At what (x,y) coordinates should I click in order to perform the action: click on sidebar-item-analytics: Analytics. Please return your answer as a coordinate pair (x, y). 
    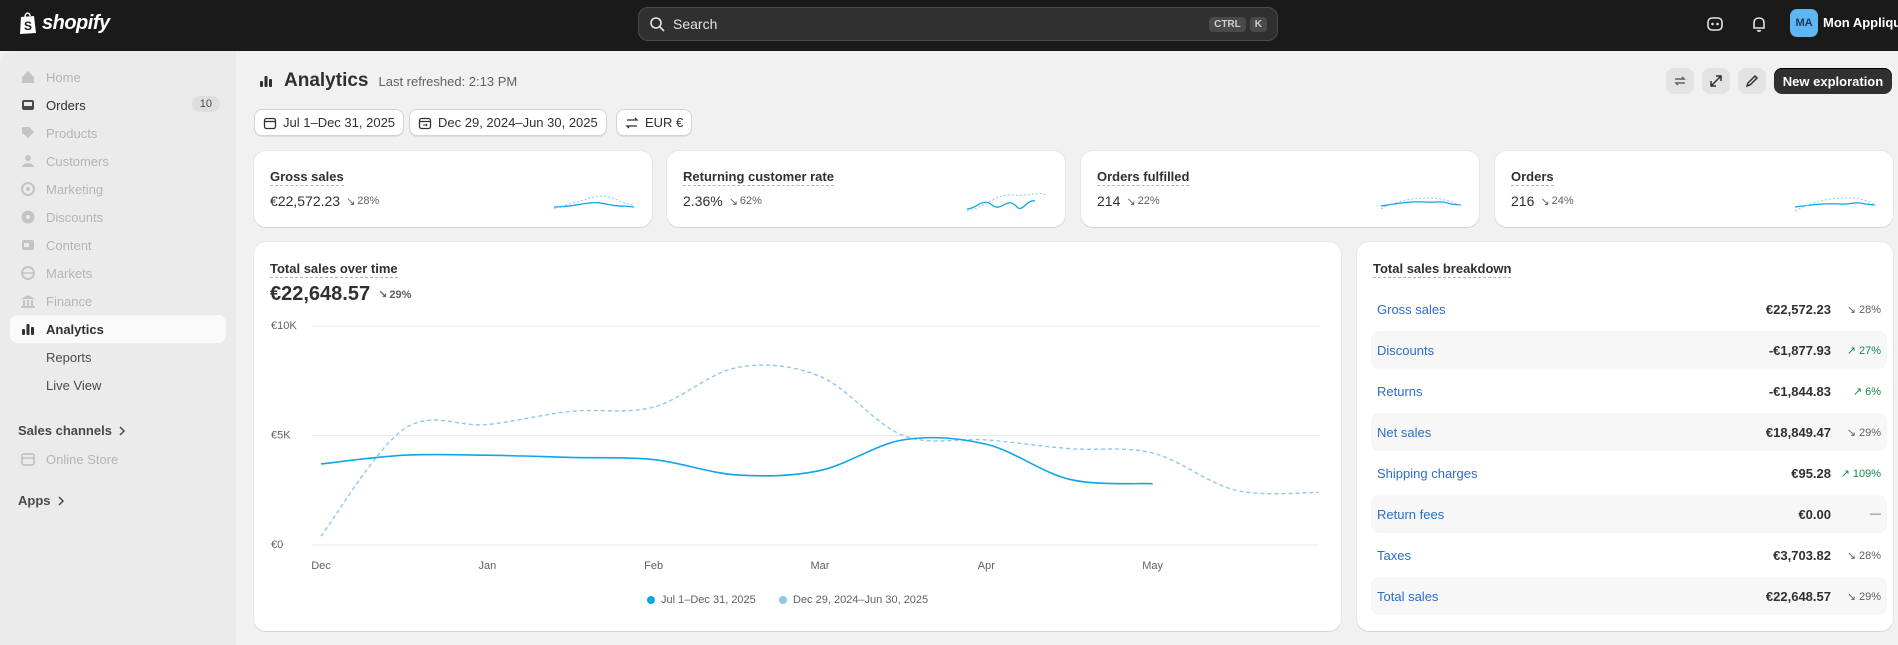
    Looking at the image, I should click on (118, 329).